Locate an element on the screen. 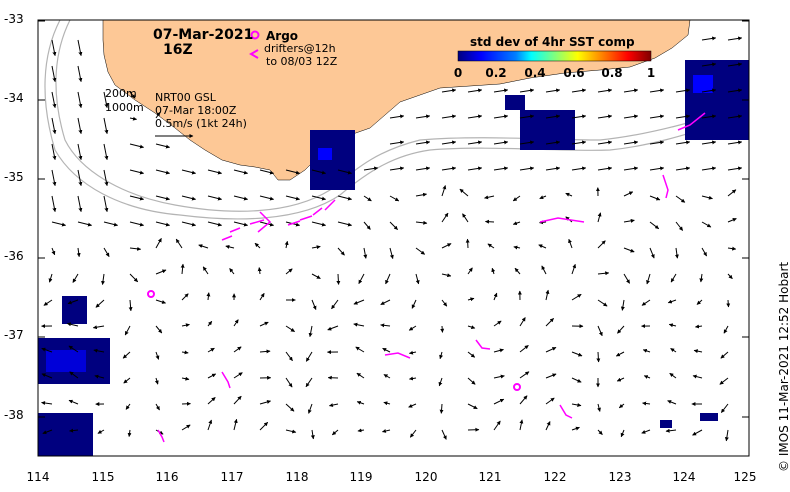 Image resolution: width=790 pixels, height=492 pixels. lon-tick: 114 is located at coordinates (38, 477).